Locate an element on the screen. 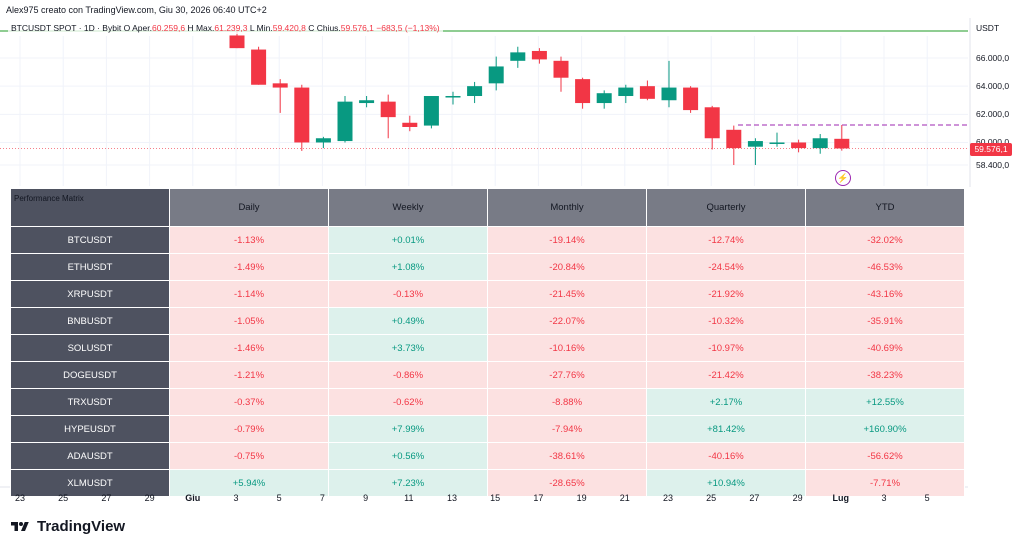 Image resolution: width=1024 pixels, height=546 pixels. value-cell: -40.16% is located at coordinates (726, 456).